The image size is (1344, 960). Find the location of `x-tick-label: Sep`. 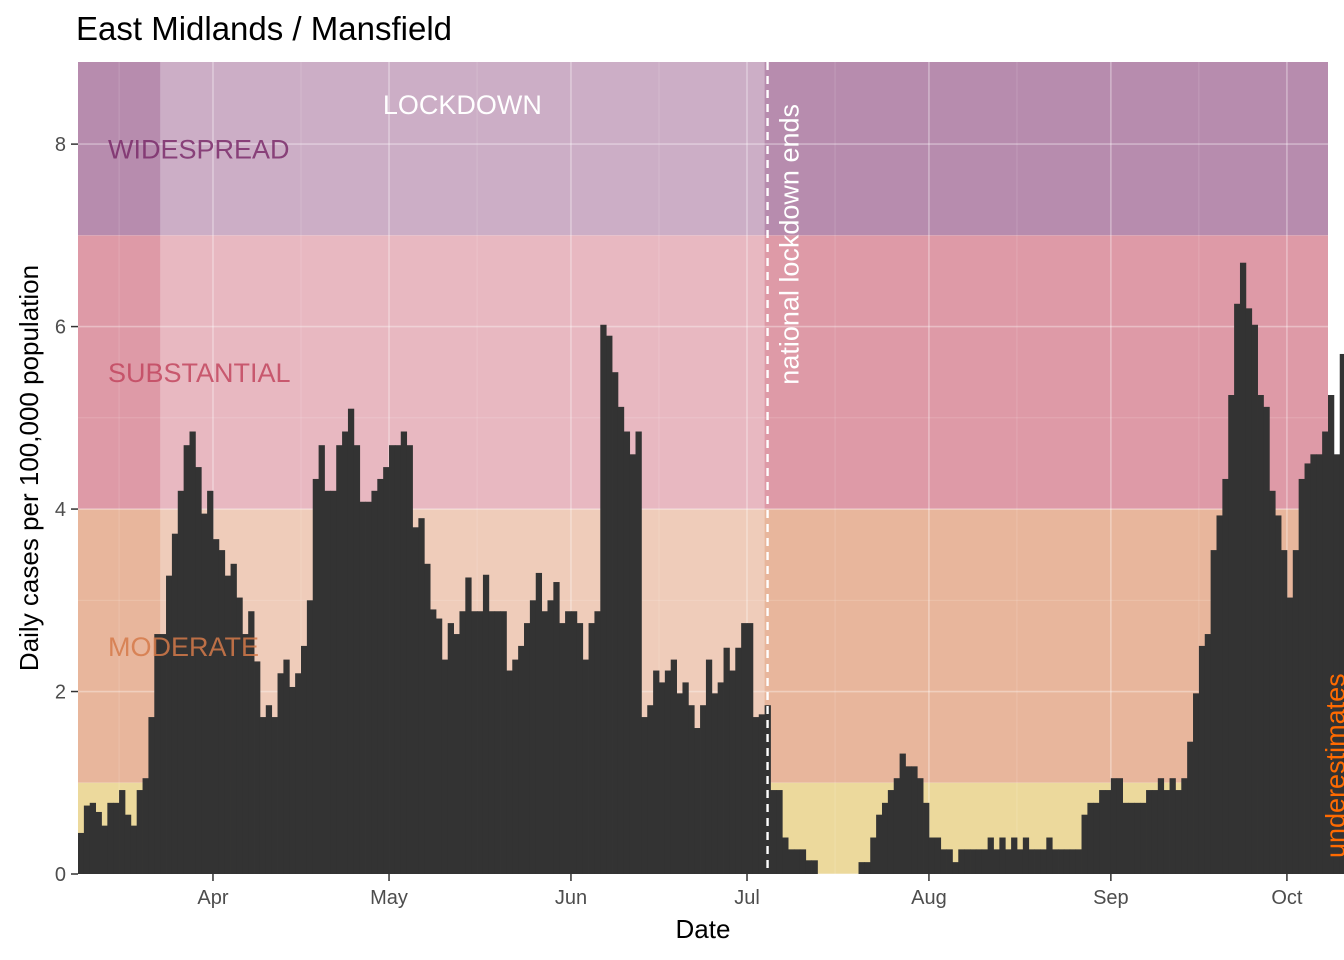

x-tick-label: Sep is located at coordinates (1111, 898).